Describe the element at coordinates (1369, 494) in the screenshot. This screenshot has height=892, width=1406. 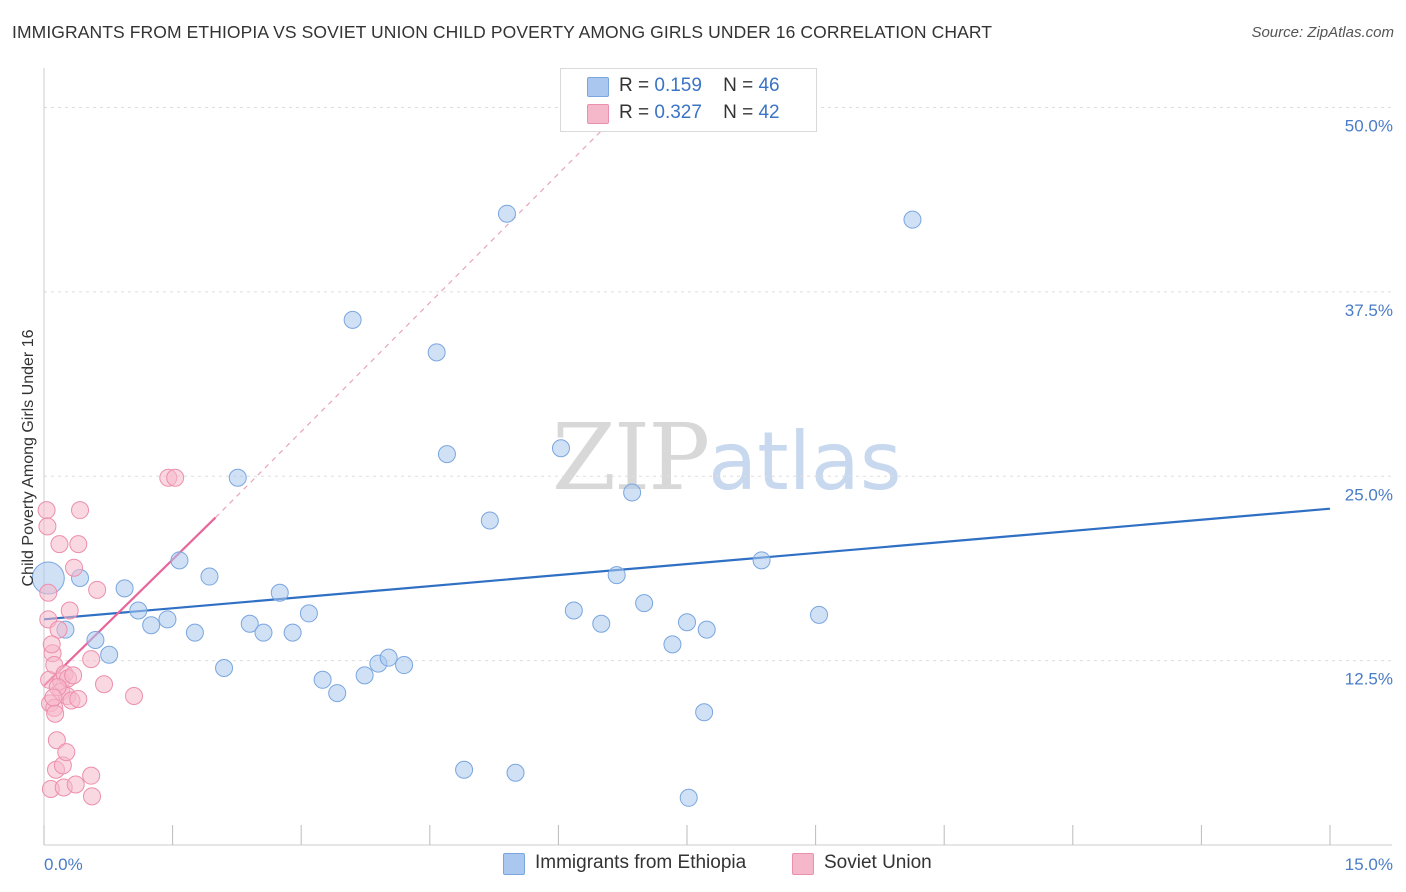
I see `y-tick-label-1: 25.0%` at that location.